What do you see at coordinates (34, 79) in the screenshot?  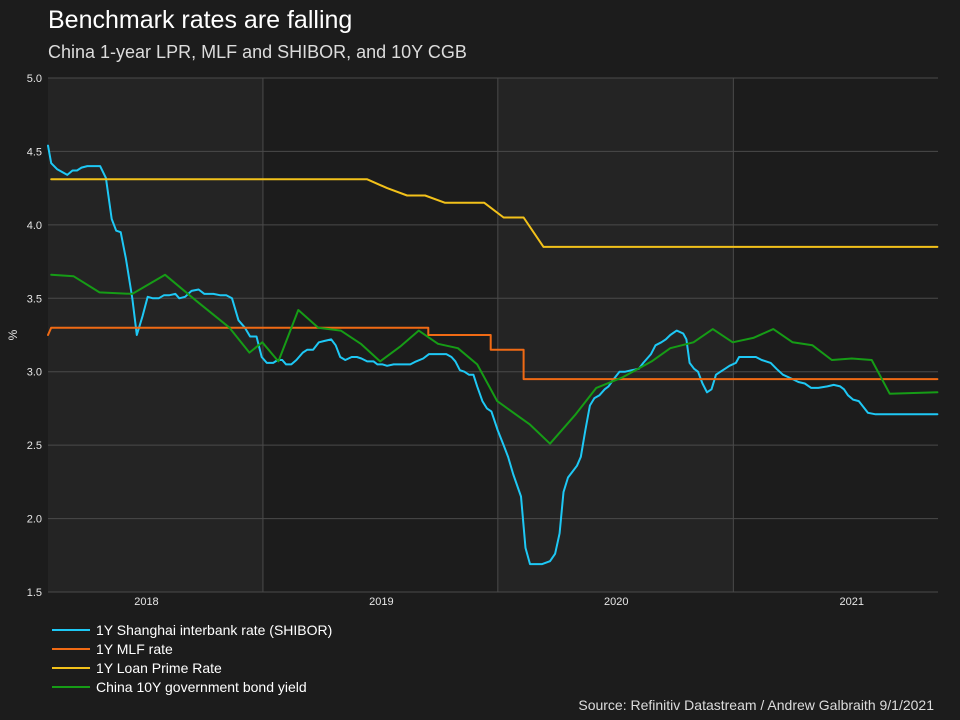 I see `y-tick-label: 5.0` at bounding box center [34, 79].